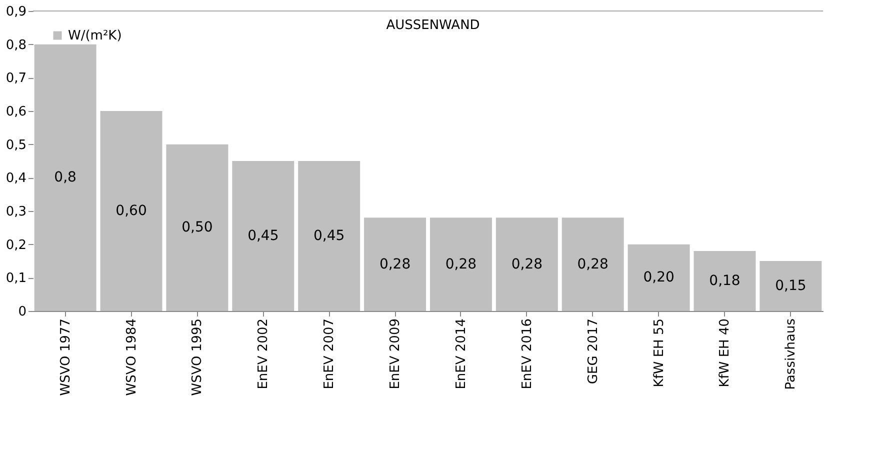 The height and width of the screenshot is (453, 876). Describe the element at coordinates (16, 145) in the screenshot. I see `y-tick-label: 0,5` at that location.